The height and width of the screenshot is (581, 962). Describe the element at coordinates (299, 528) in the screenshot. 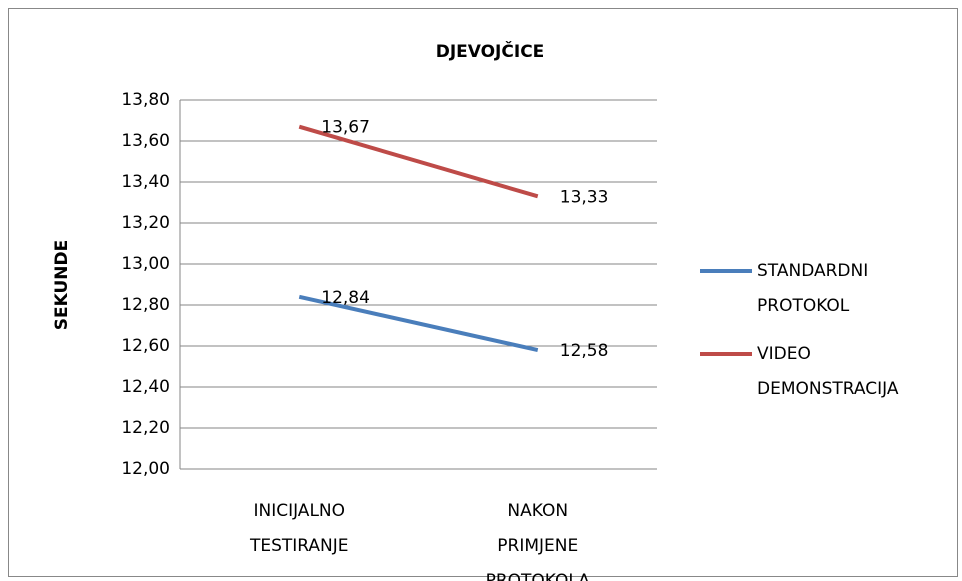

I see `x-tick-label: INICIJALNO TESTIRANJE` at that location.